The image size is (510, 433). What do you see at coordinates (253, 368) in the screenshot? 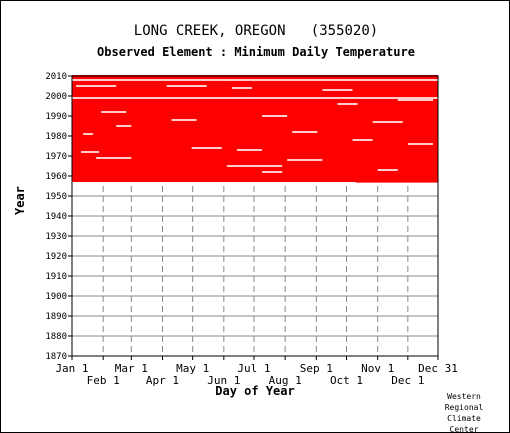
I see `x-tick-label: Jul 1` at bounding box center [253, 368].